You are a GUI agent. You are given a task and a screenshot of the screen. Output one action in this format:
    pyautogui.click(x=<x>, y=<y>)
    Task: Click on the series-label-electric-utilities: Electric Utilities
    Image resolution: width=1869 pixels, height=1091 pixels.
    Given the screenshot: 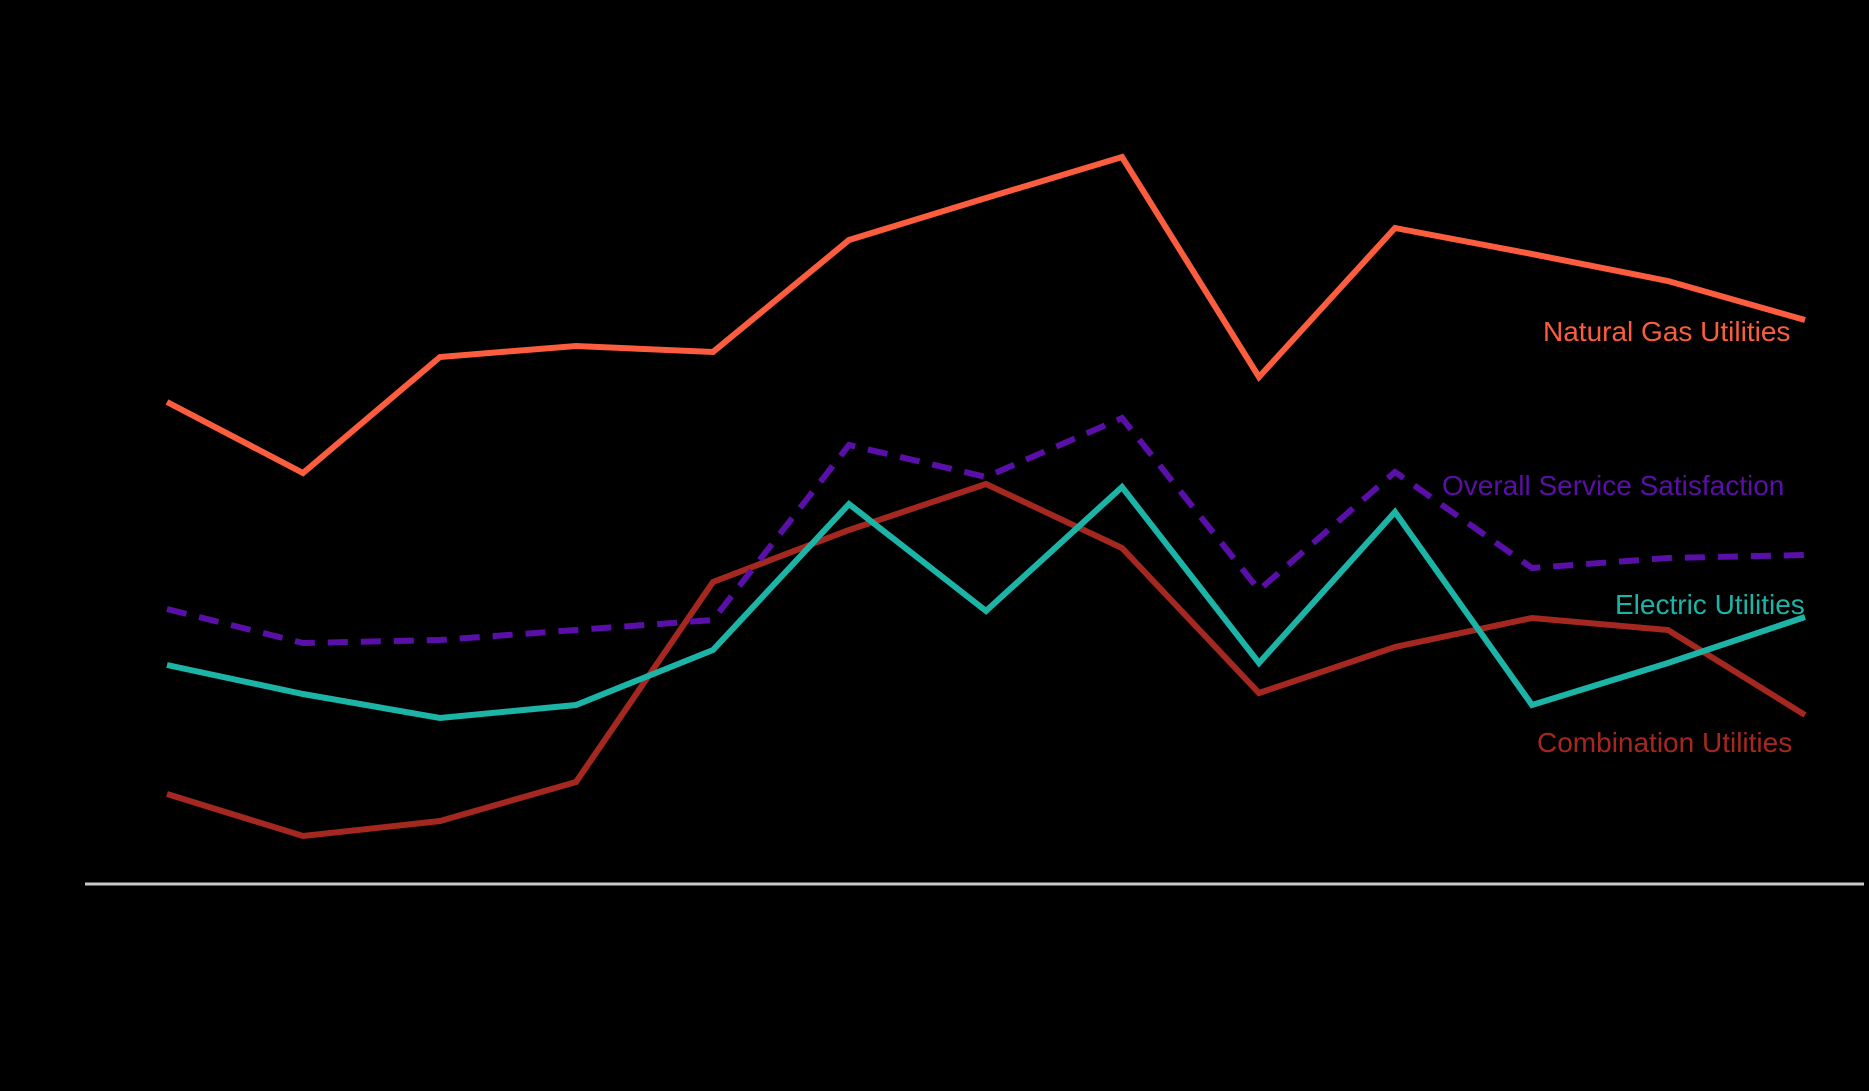 What is the action you would take?
    pyautogui.click(x=1710, y=604)
    